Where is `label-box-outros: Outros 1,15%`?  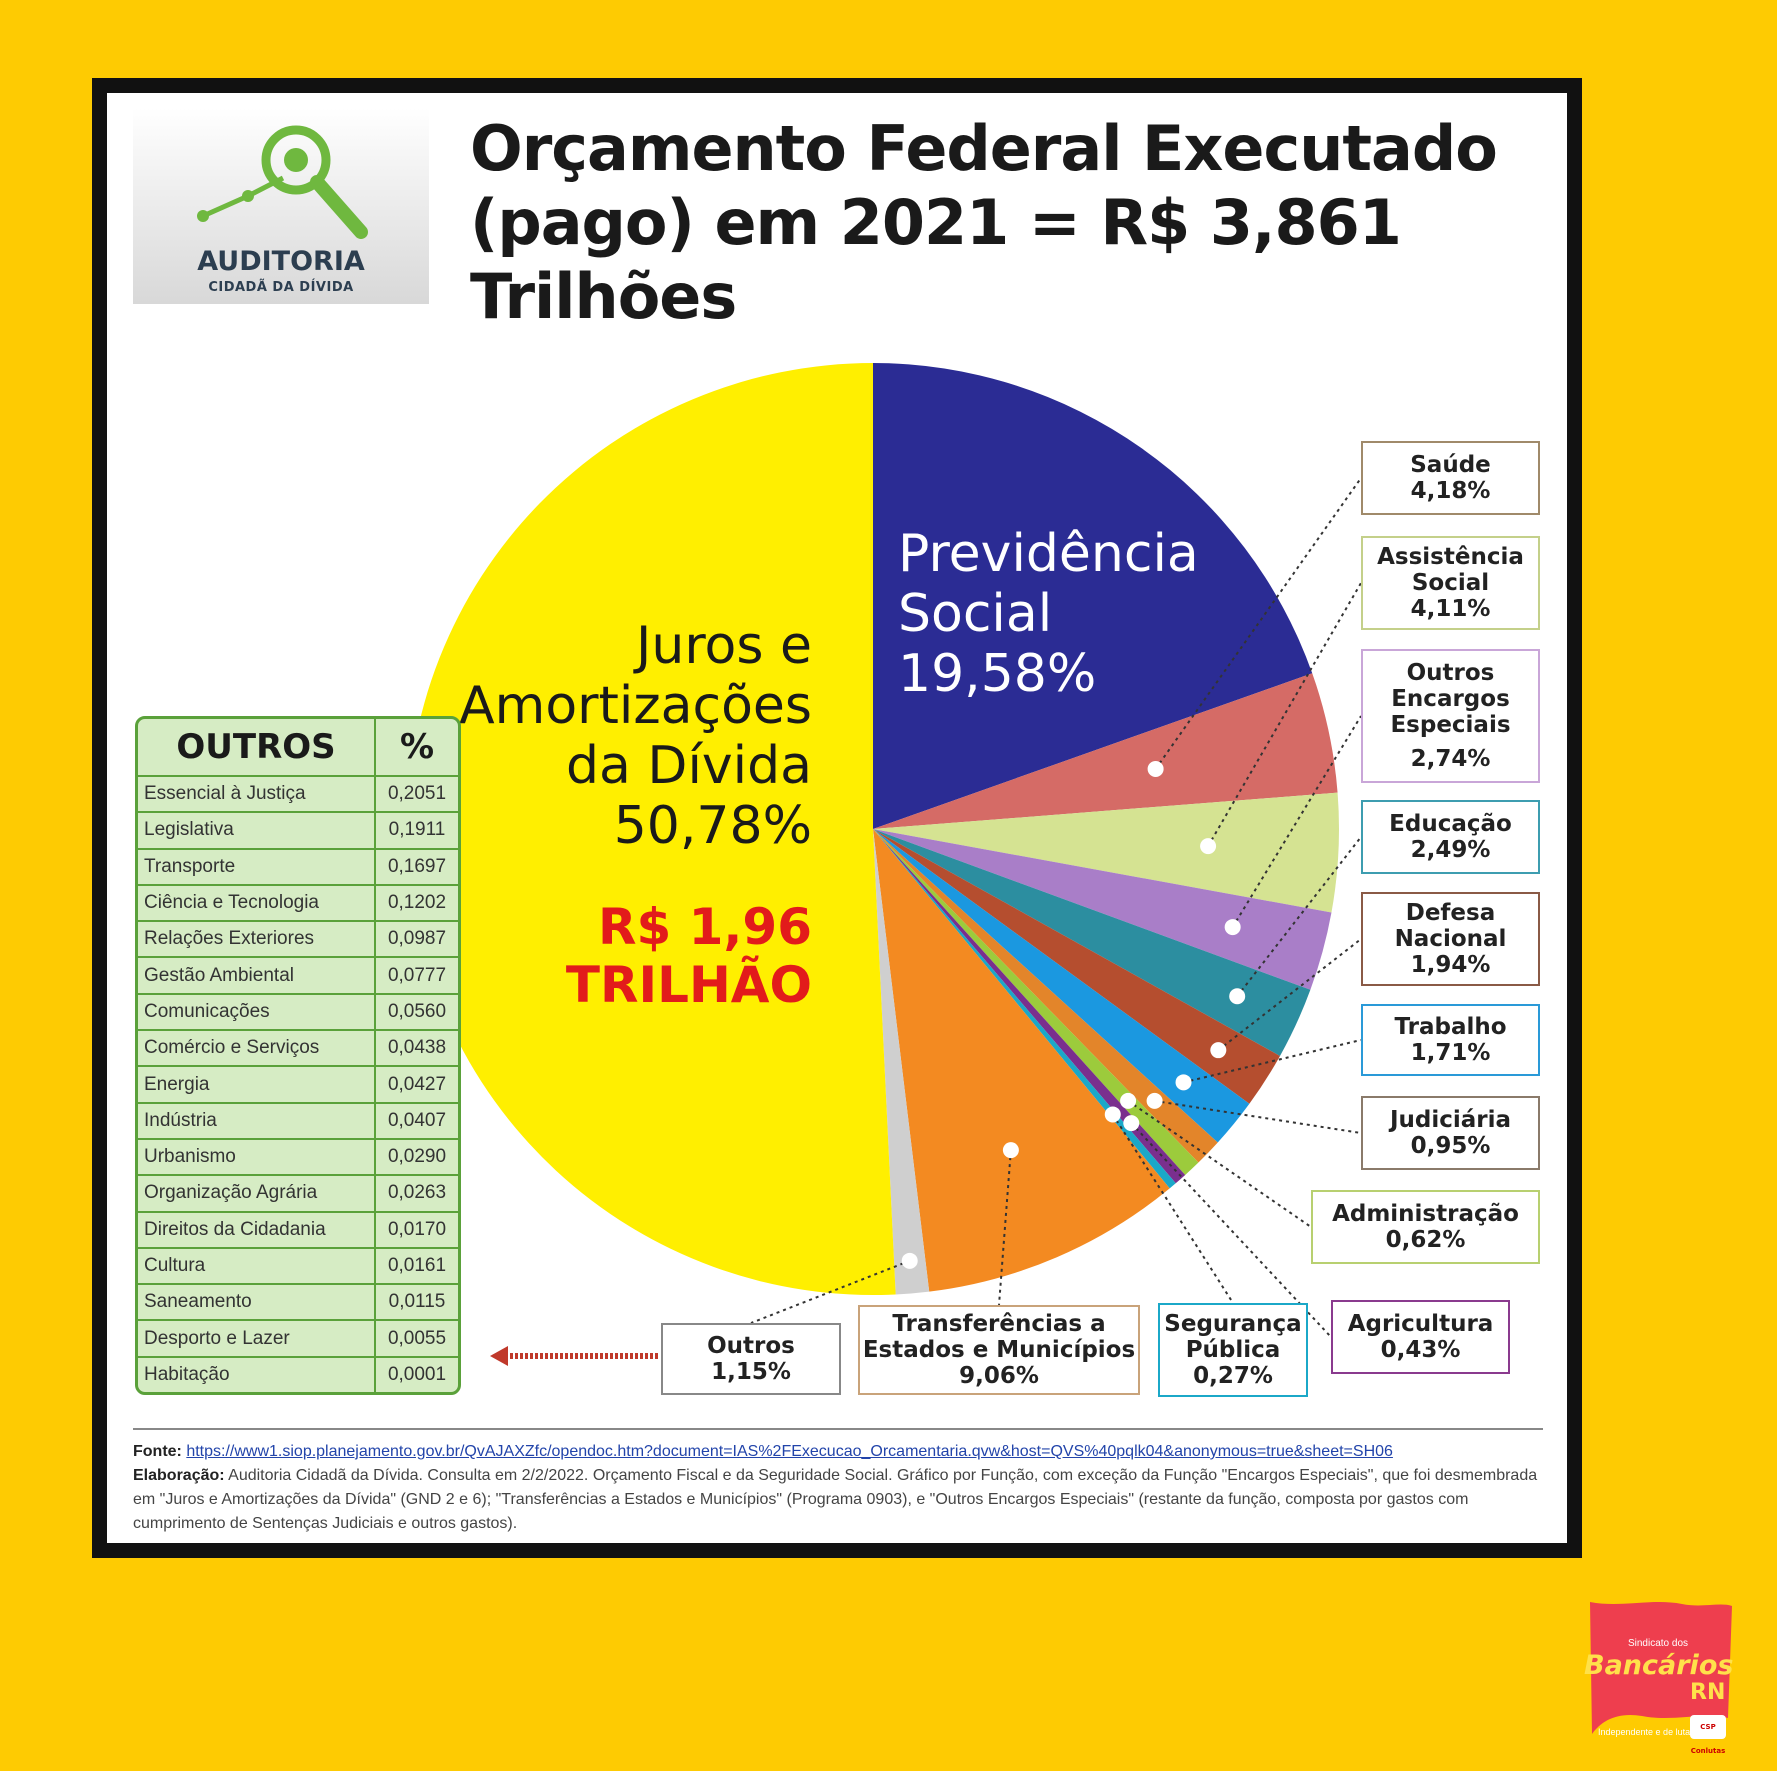
label-box-outros: Outros 1,15% is located at coordinates (751, 1359).